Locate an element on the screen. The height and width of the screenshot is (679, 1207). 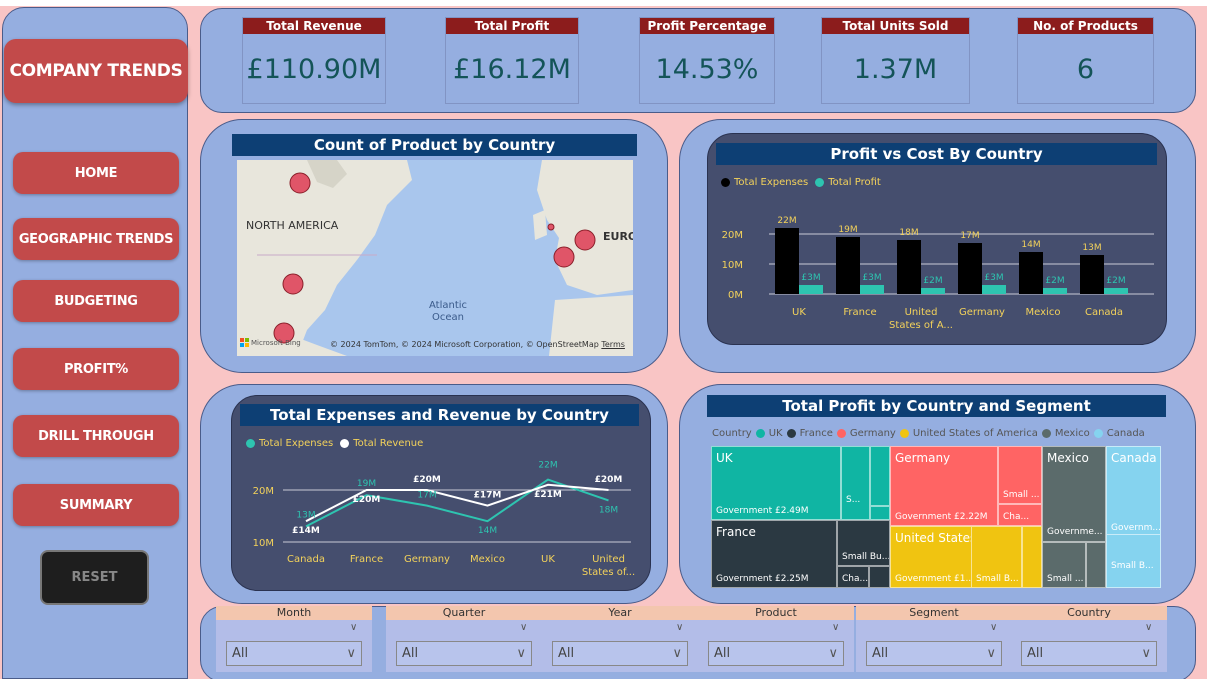
legend-dot-revenue is located at coordinates (345, 443).